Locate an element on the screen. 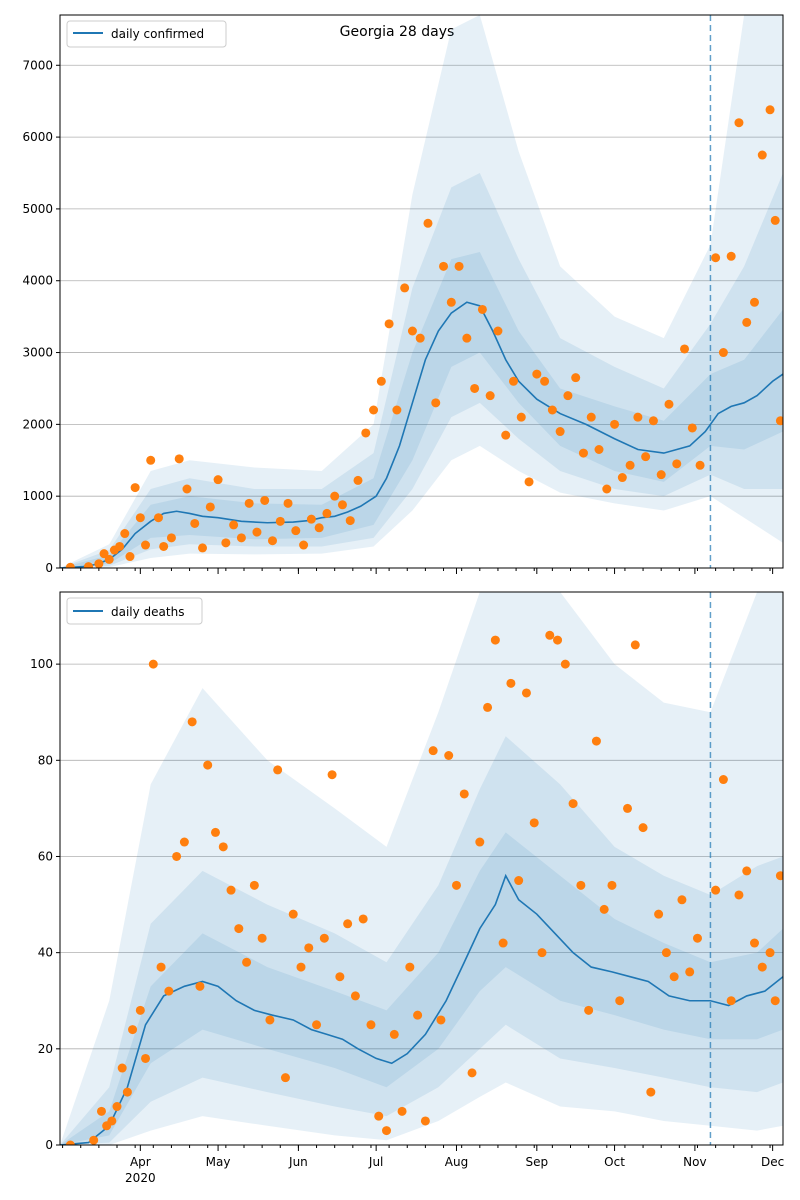  y-tick-label: 40 is located at coordinates (45, 953).